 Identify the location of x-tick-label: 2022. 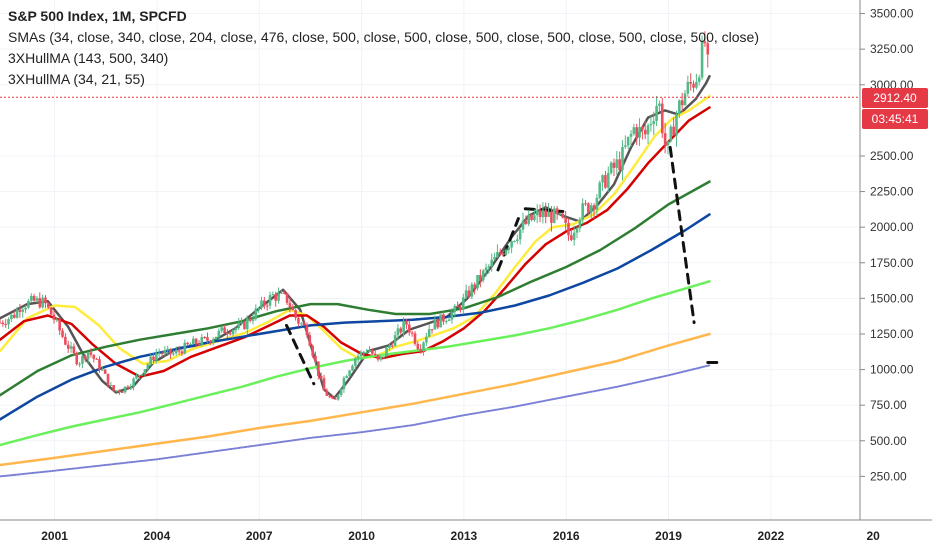
(771, 536).